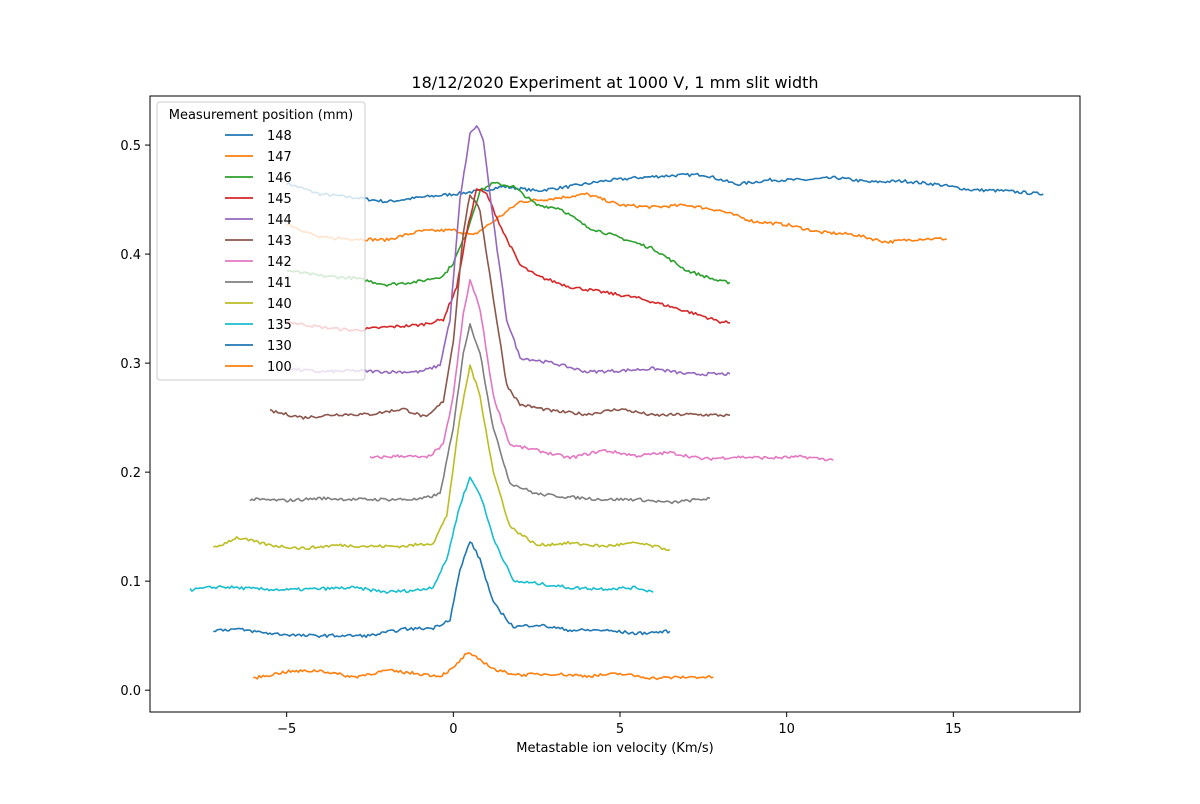 The width and height of the screenshot is (1200, 804). I want to click on y-tick-label: 0.4, so click(130, 255).